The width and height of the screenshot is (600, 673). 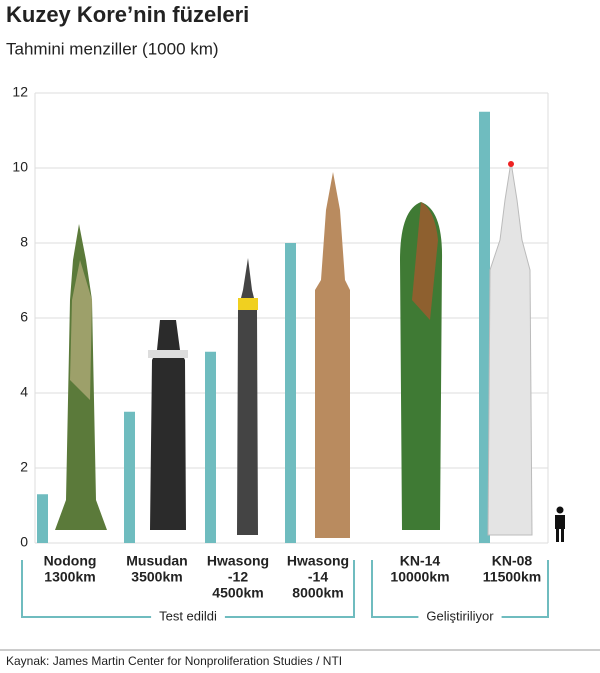 I want to click on y-tick-label: 4, so click(x=24, y=392).